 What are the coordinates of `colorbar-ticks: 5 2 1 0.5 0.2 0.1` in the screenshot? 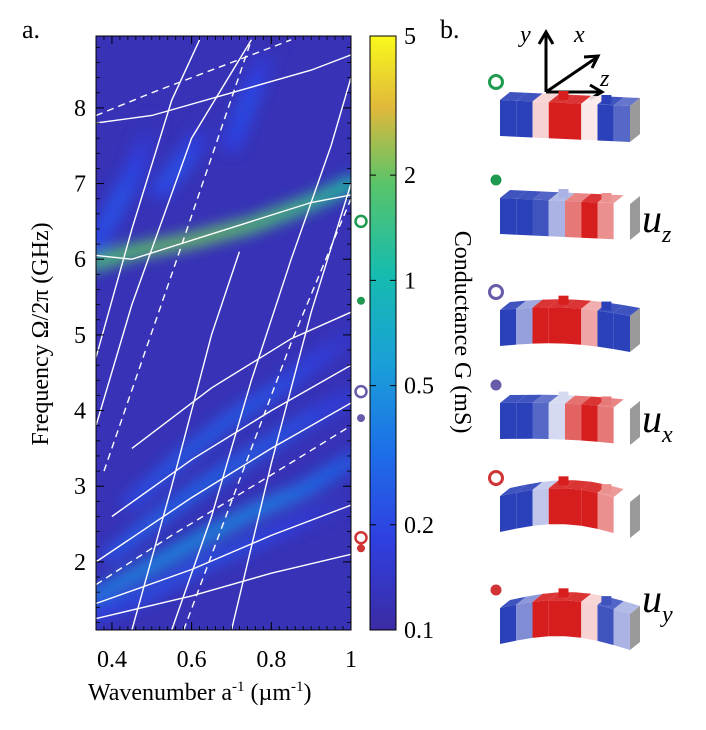 It's located at (402, 334).